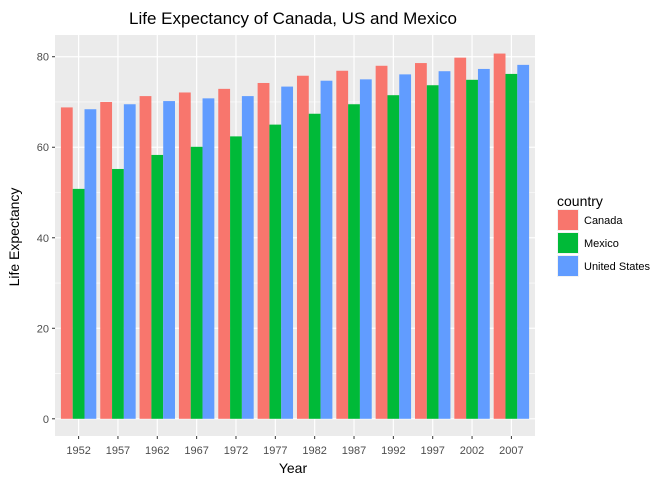  What do you see at coordinates (314, 451) in the screenshot?
I see `x-tick-label: 1982` at bounding box center [314, 451].